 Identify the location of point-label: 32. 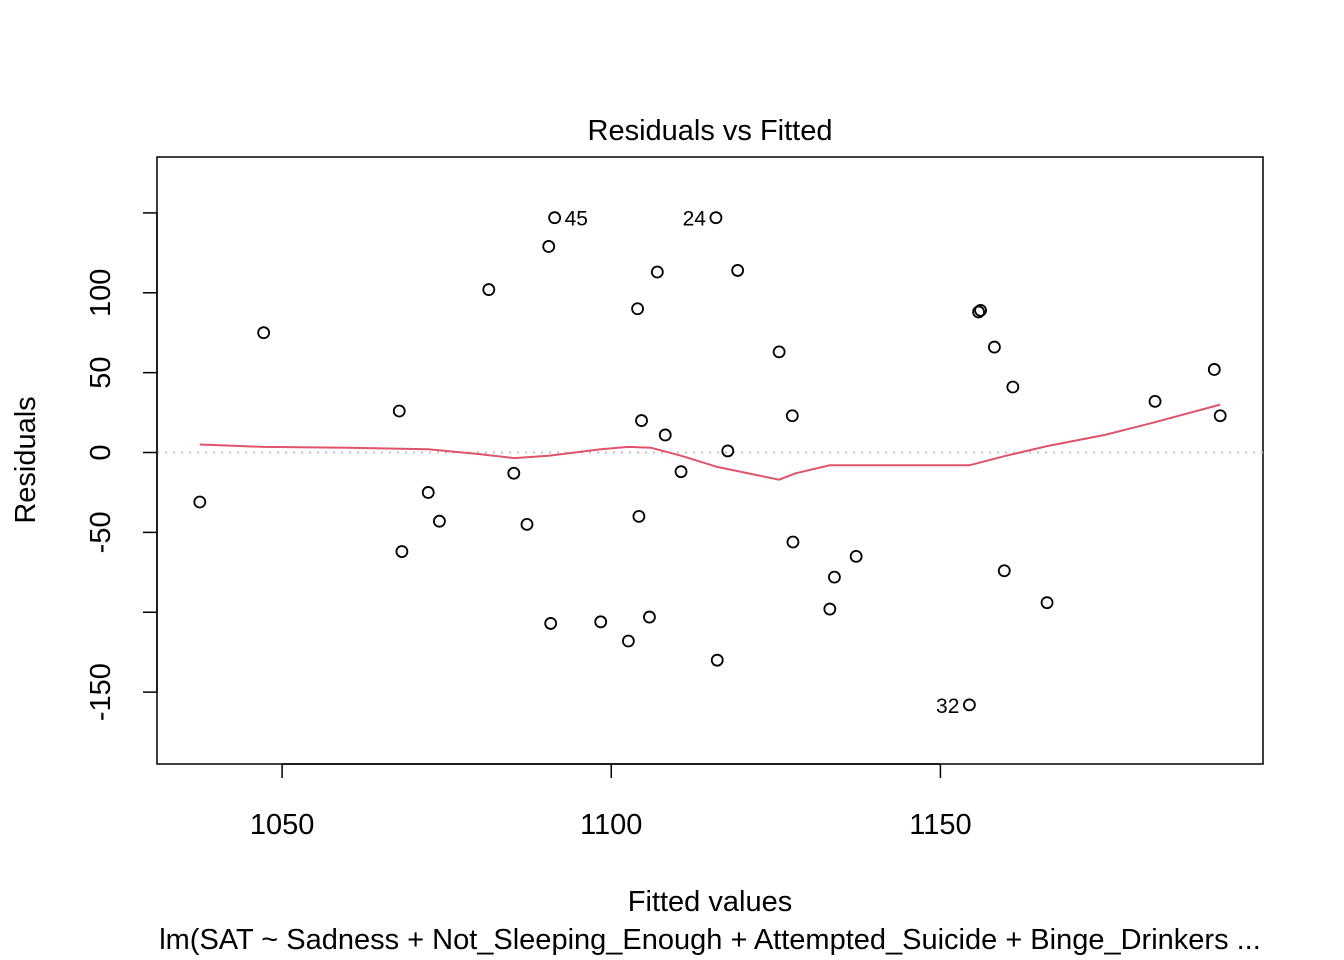
(947, 706).